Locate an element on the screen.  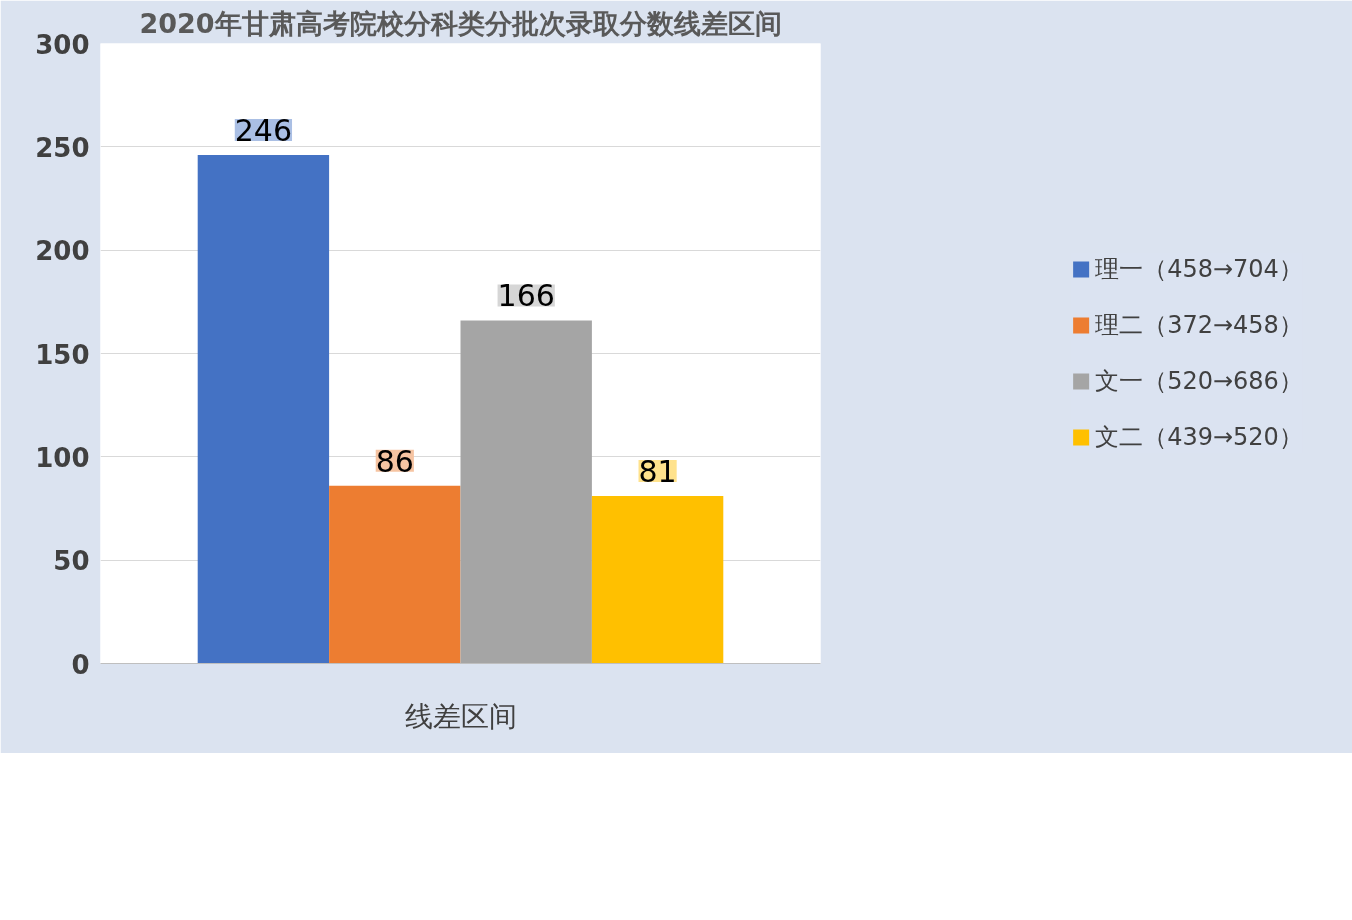
data-label: 166 is located at coordinates (526, 296).